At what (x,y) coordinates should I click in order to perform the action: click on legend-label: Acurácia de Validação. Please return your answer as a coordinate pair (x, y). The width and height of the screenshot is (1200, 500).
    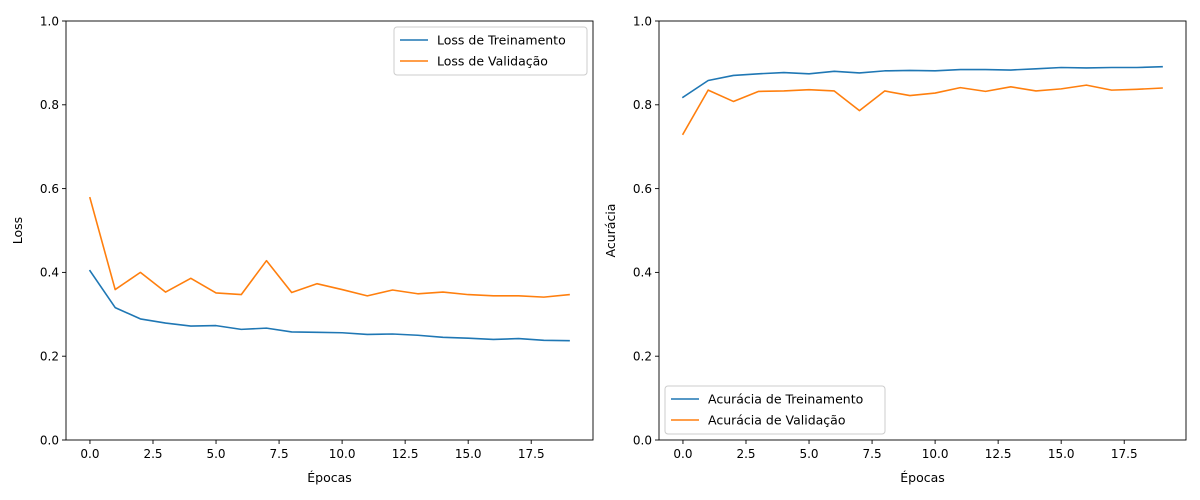
    Looking at the image, I should click on (776, 420).